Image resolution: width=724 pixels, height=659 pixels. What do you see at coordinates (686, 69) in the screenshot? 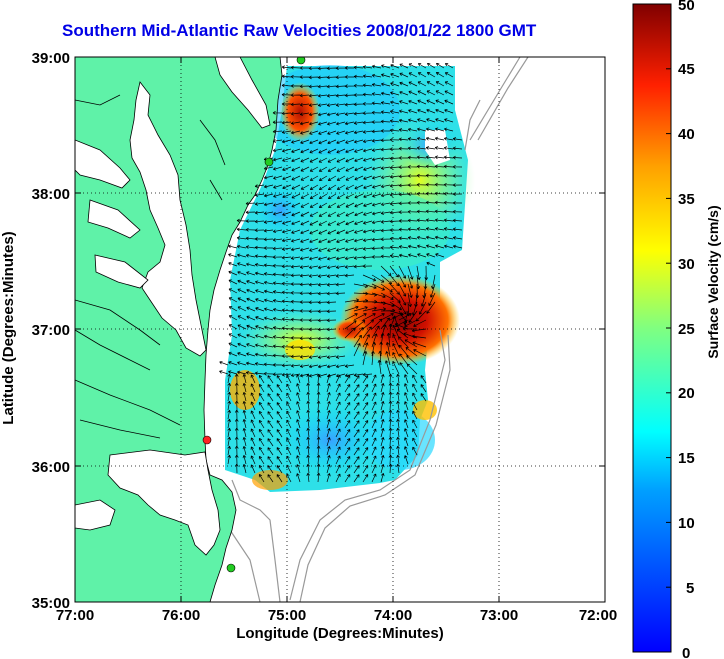
I see `colorbar-tick-label: 45` at bounding box center [686, 69].